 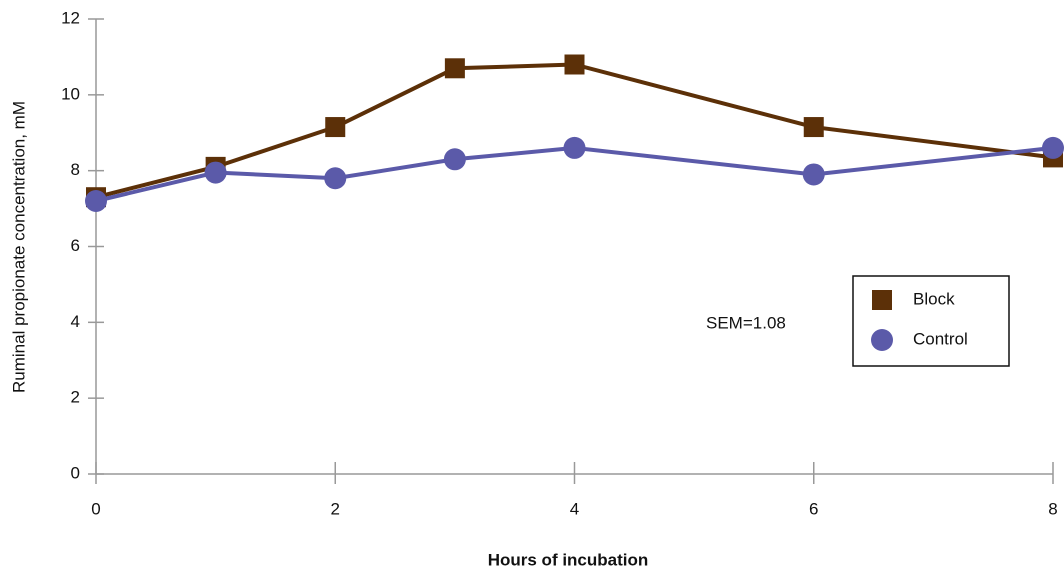 I want to click on legend-label: Block, so click(x=934, y=298).